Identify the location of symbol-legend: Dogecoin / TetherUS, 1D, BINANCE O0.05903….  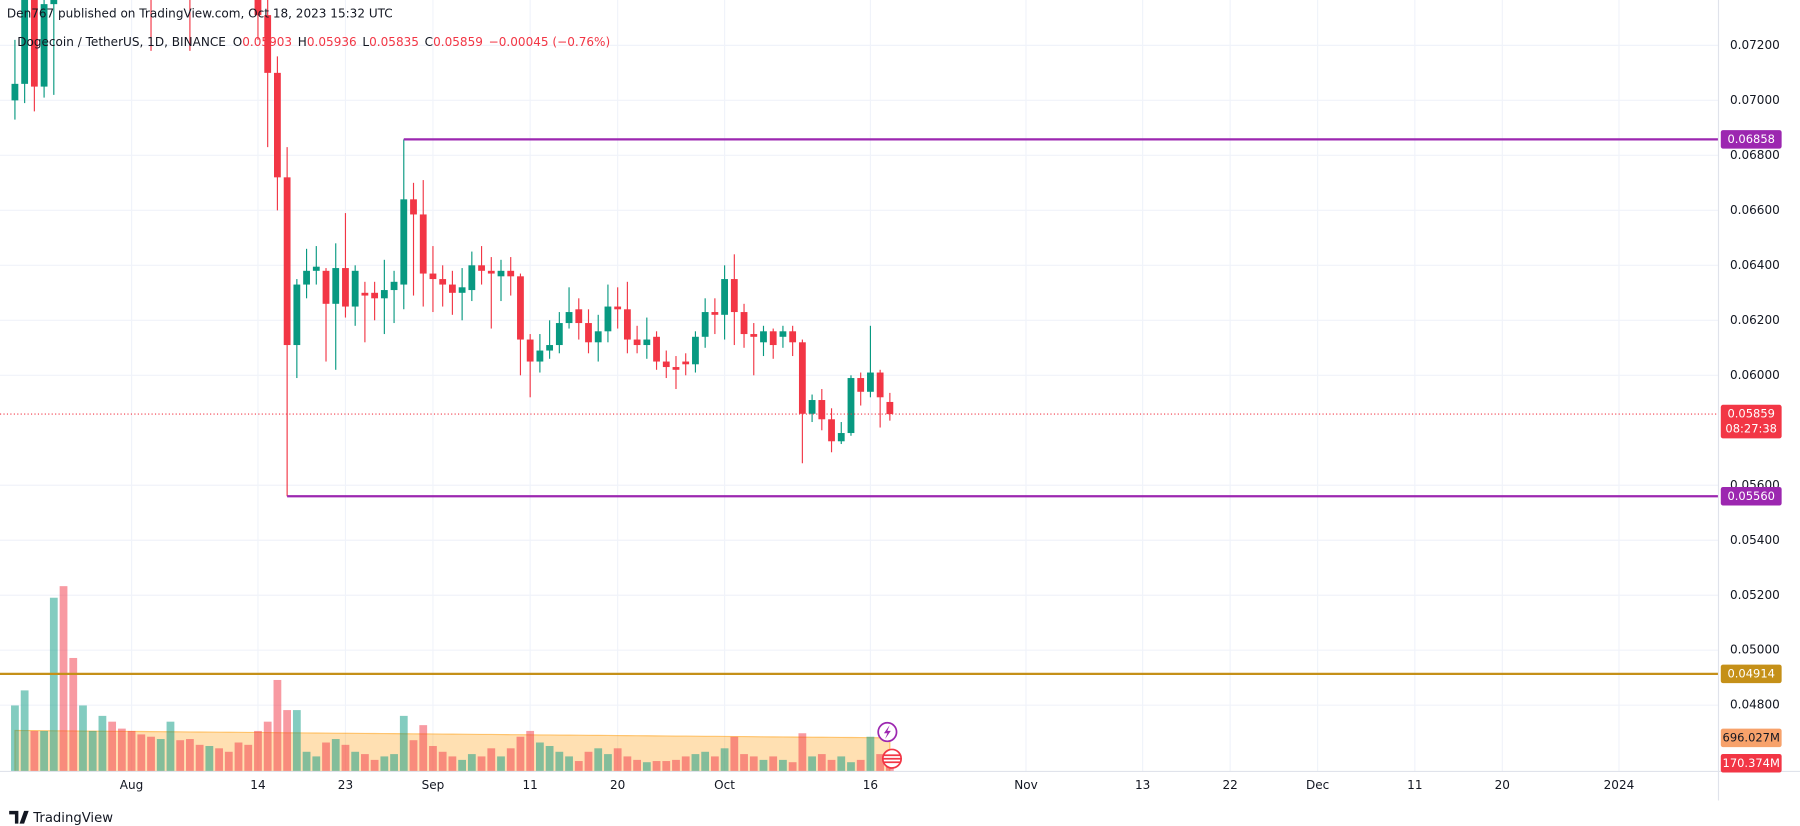
(313, 41).